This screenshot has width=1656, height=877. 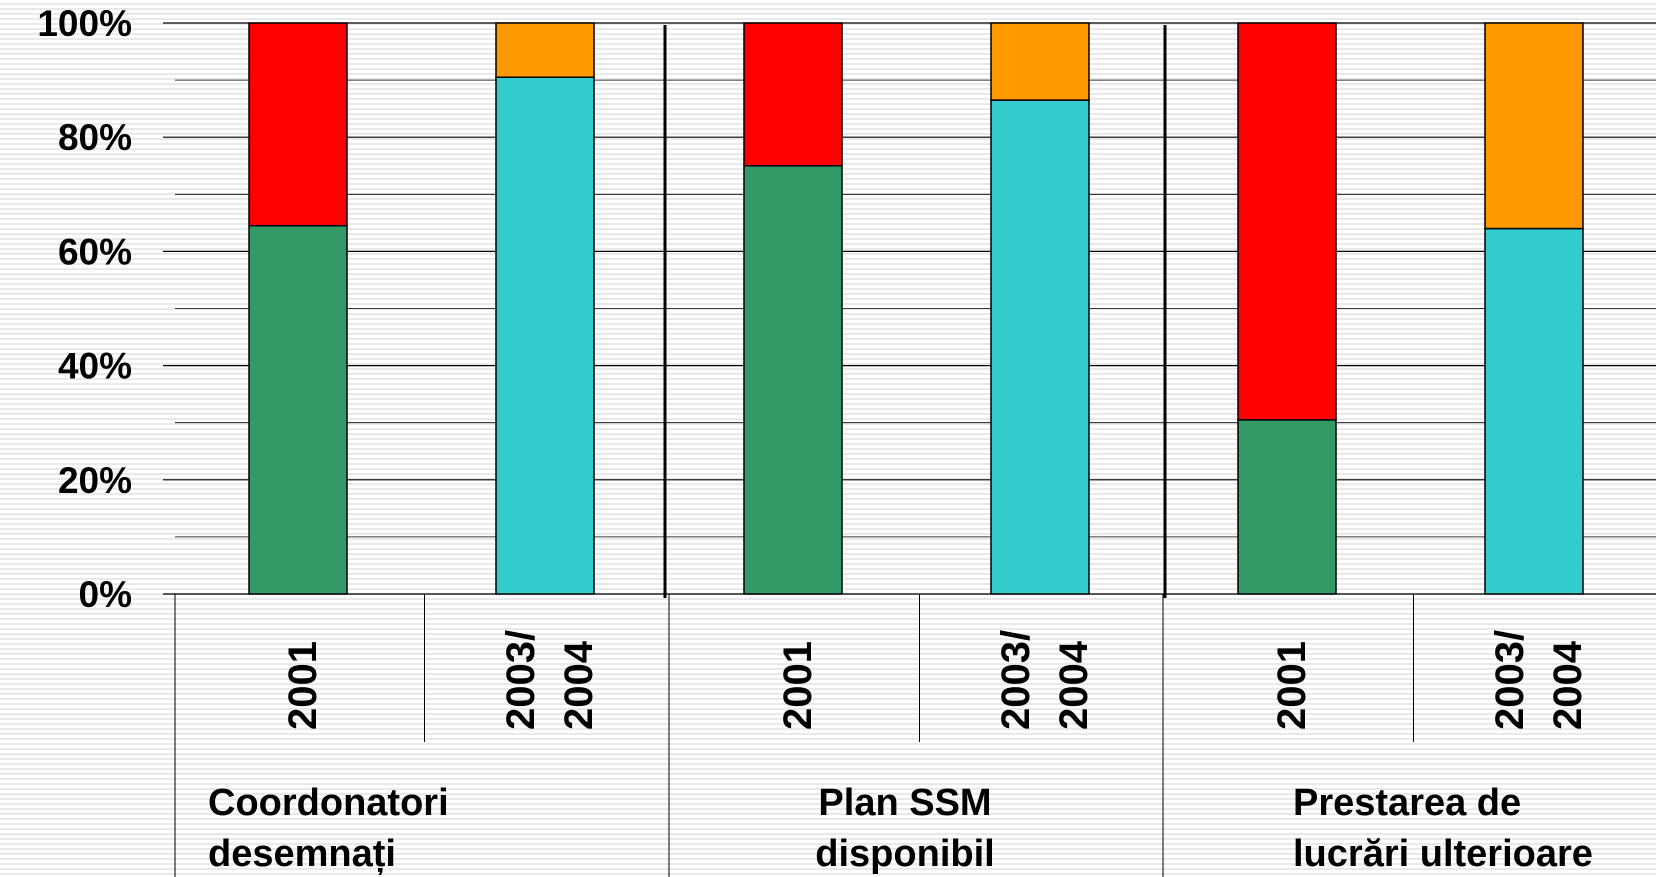 What do you see at coordinates (328, 803) in the screenshot?
I see `group-label: Coordonatori` at bounding box center [328, 803].